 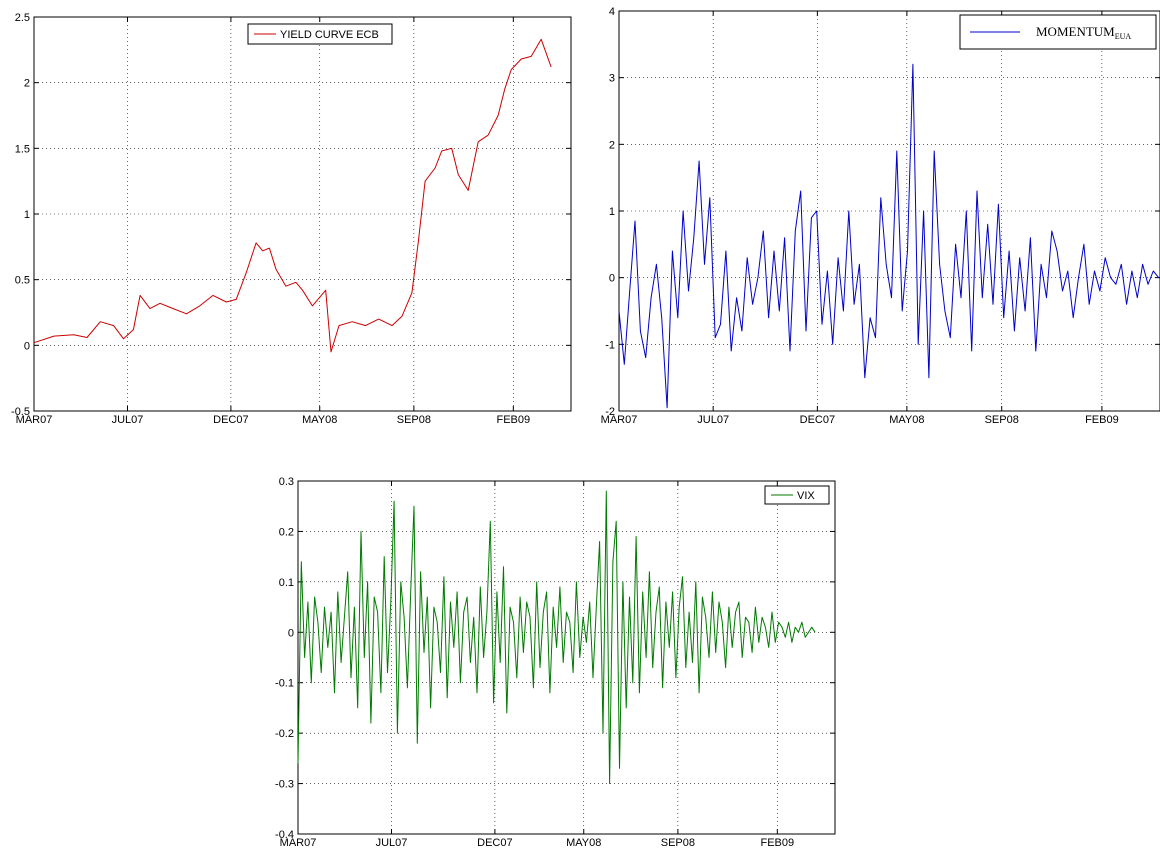 What do you see at coordinates (612, 12) in the screenshot?
I see `y-tick-label: 4` at bounding box center [612, 12].